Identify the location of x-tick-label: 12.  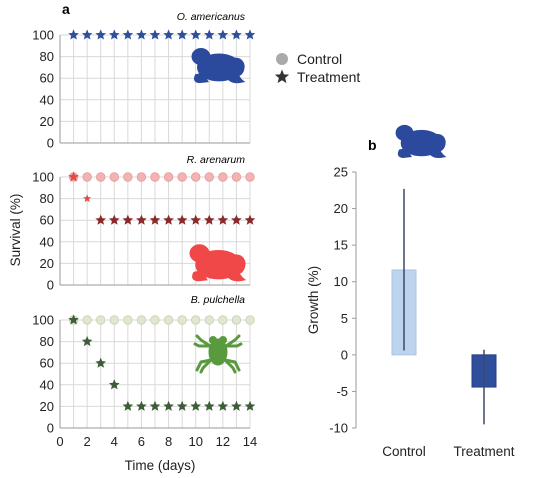
(223, 441).